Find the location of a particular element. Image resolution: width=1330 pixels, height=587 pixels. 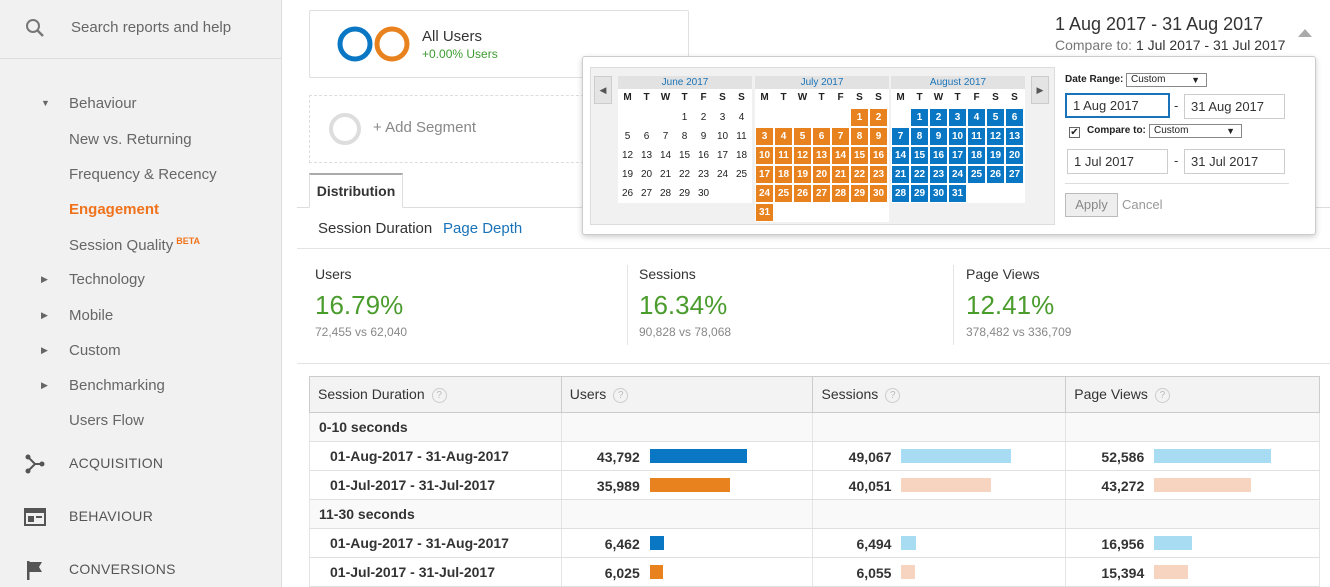

nav-engagement: Engagement is located at coordinates (114, 209).